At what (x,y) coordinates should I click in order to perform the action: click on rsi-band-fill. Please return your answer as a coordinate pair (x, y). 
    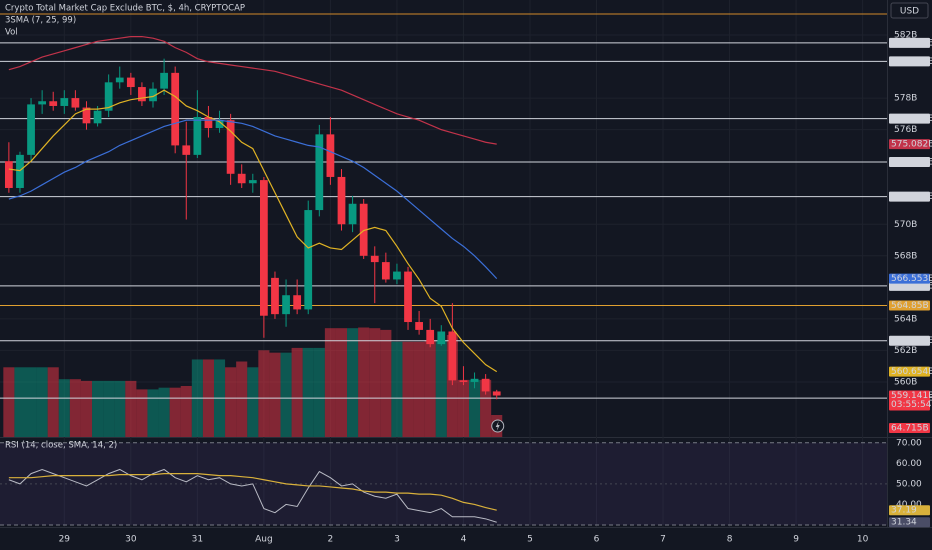
    Looking at the image, I should click on (443, 483).